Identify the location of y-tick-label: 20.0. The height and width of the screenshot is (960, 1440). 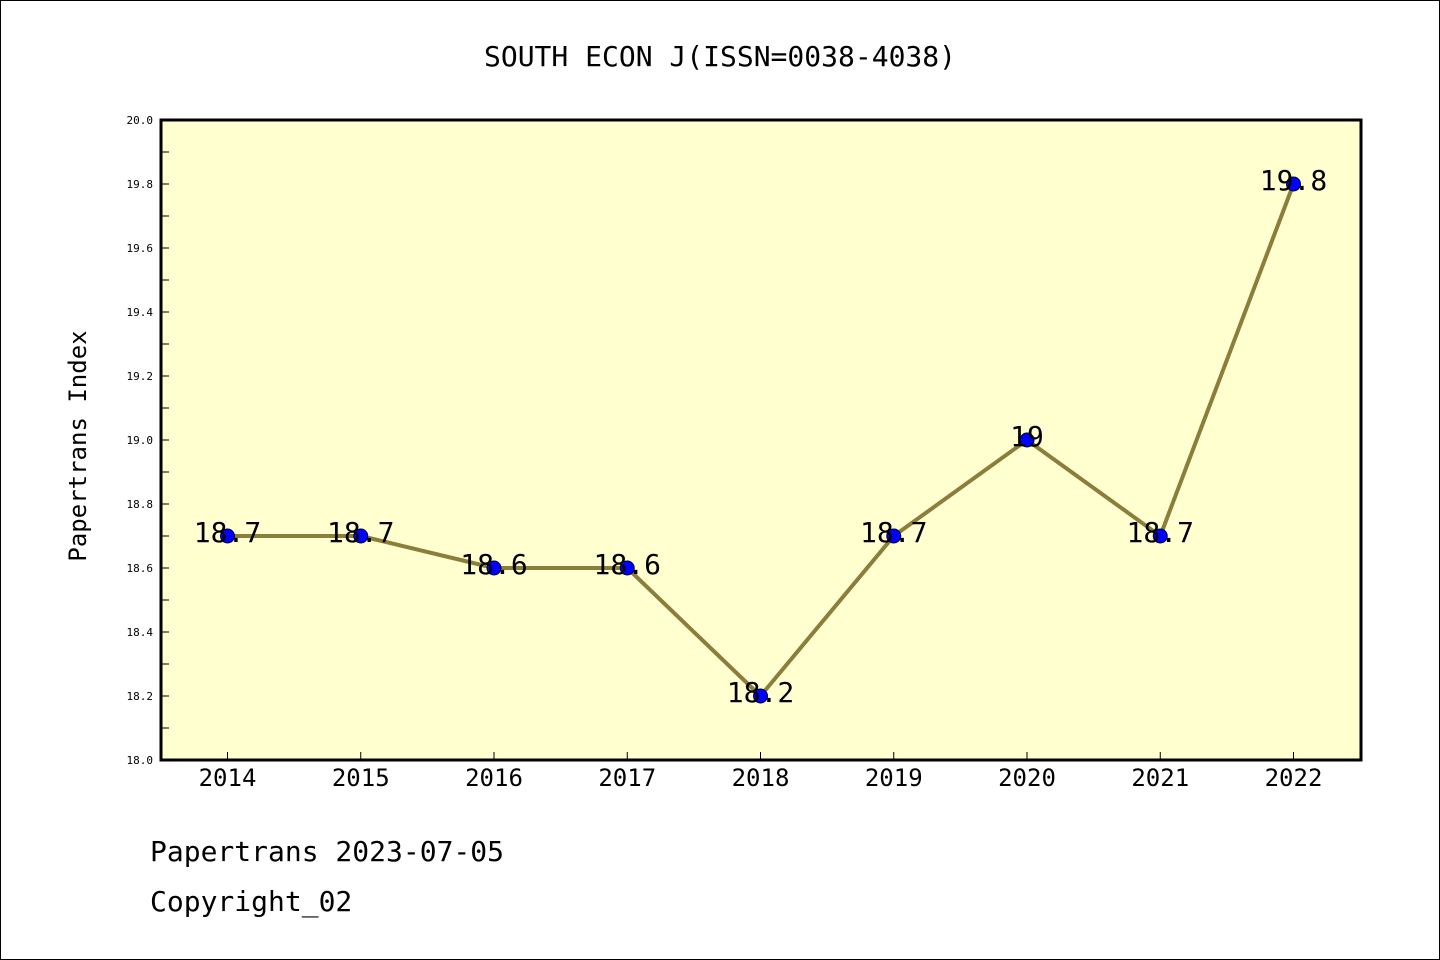
(140, 120).